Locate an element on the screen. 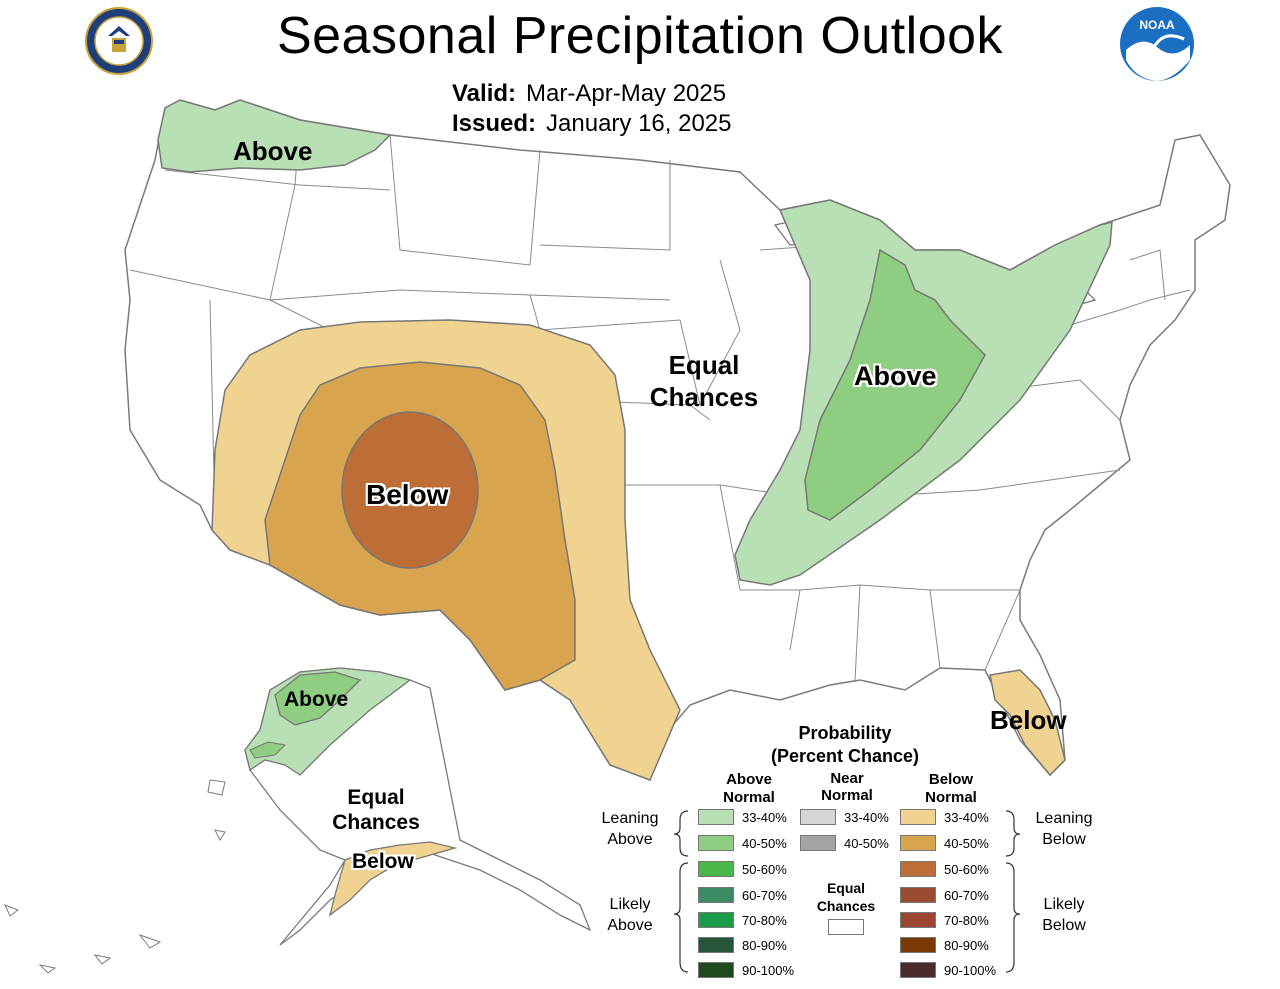 This screenshot has height=989, width=1280. label-nw-above: Above is located at coordinates (273, 151).